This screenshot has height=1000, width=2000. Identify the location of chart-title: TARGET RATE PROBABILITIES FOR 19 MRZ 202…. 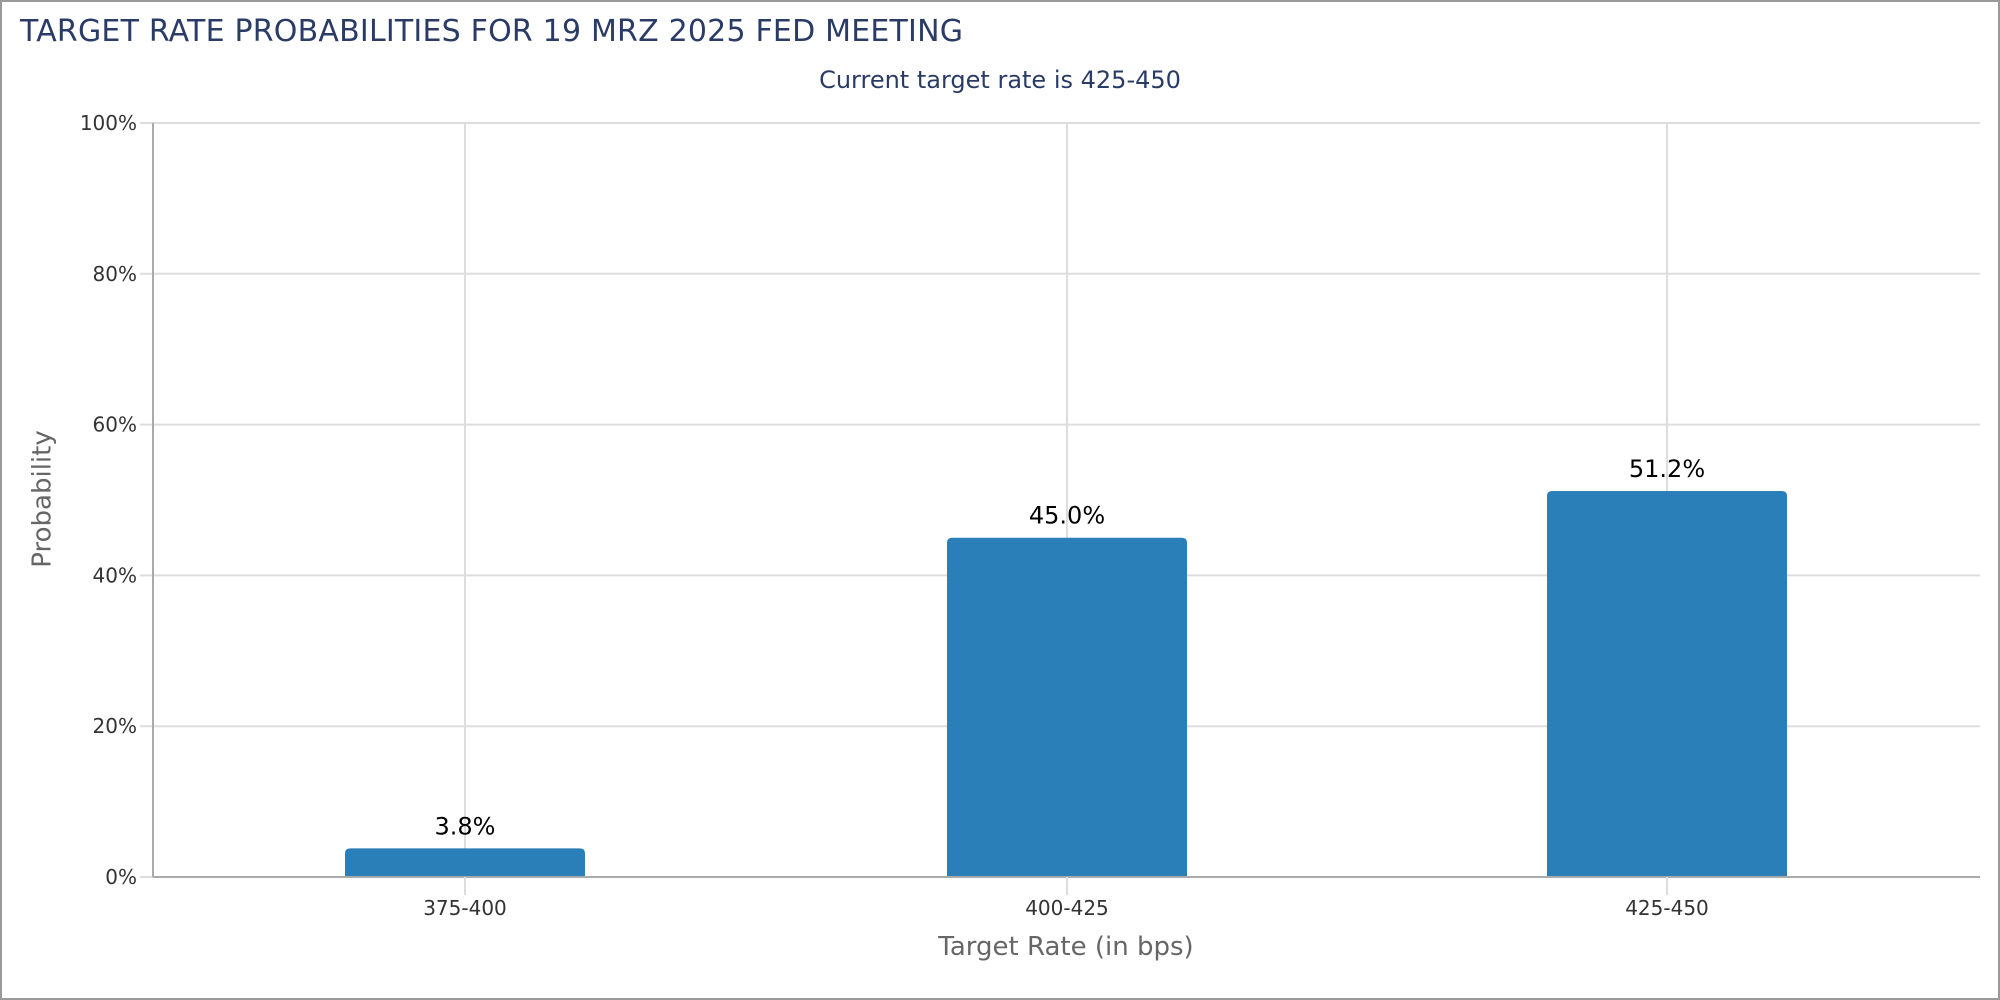
(492, 31).